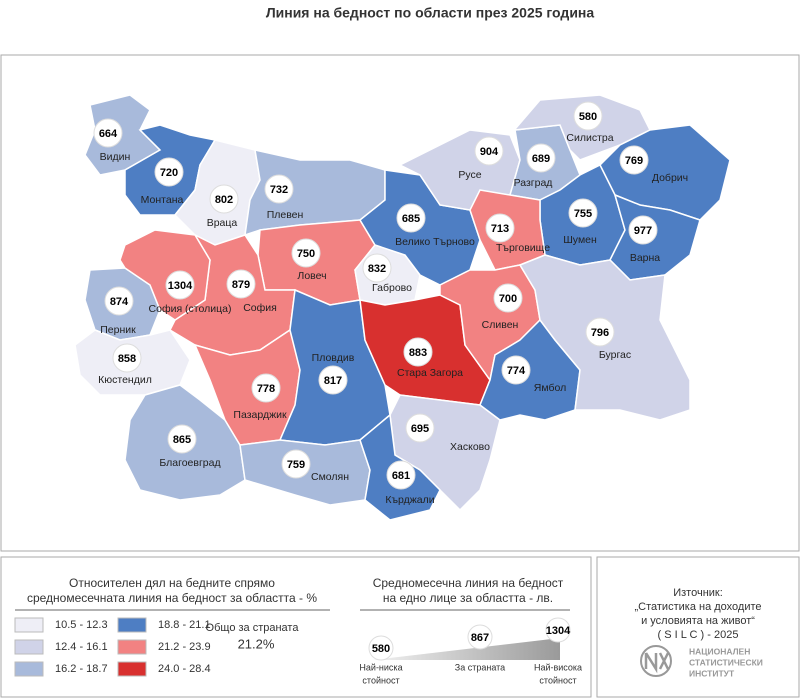 The width and height of the screenshot is (800, 698). Describe the element at coordinates (698, 607) in the screenshot. I see `source-line: „Статистика на доходите` at that location.